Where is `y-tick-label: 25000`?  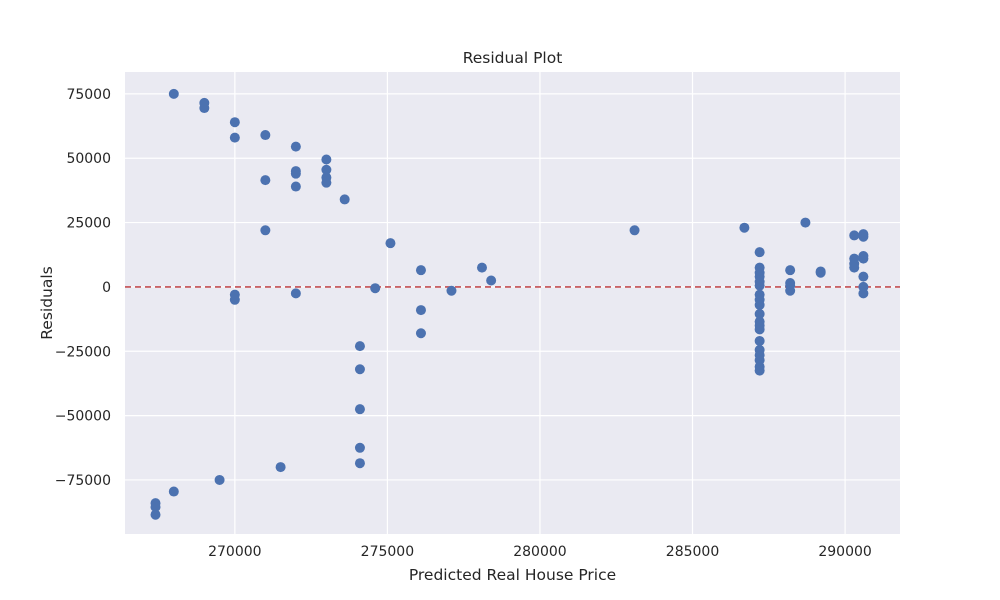
y-tick-label: 25000 is located at coordinates (88, 224).